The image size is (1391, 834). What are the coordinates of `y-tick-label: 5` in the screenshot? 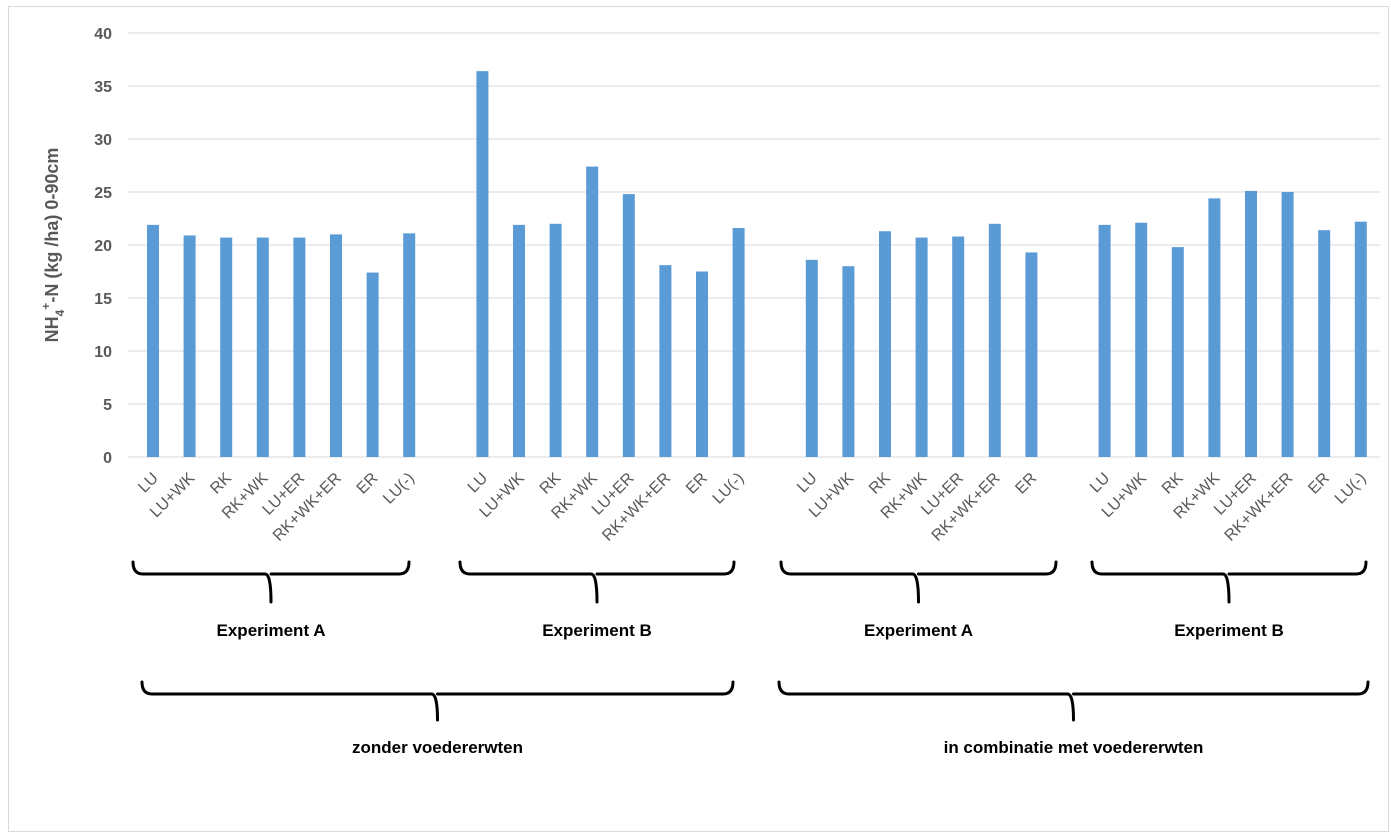 It's located at (107, 405).